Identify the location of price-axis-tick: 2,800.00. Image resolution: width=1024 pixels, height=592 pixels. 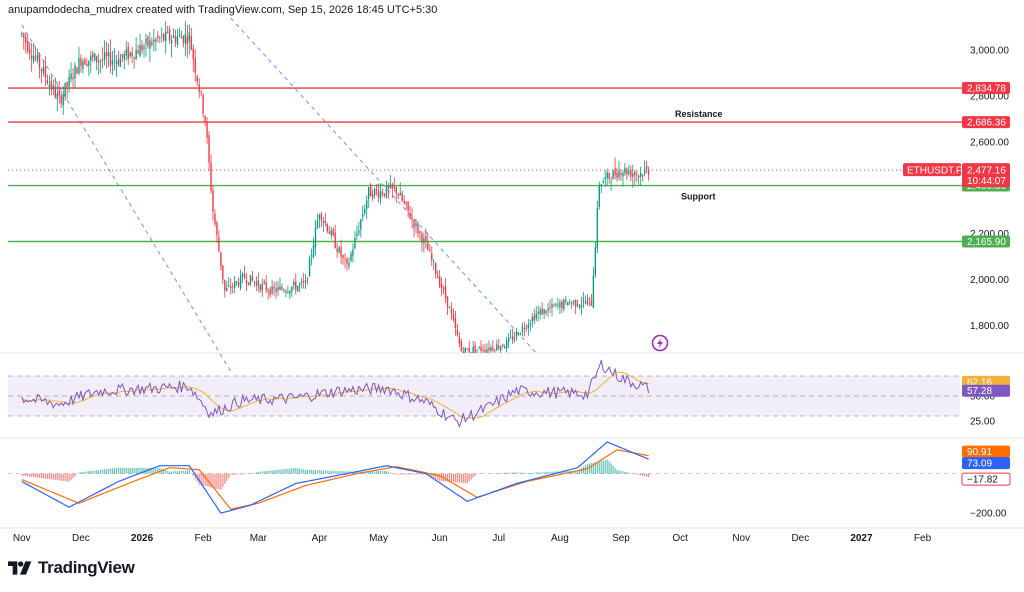
(989, 97).